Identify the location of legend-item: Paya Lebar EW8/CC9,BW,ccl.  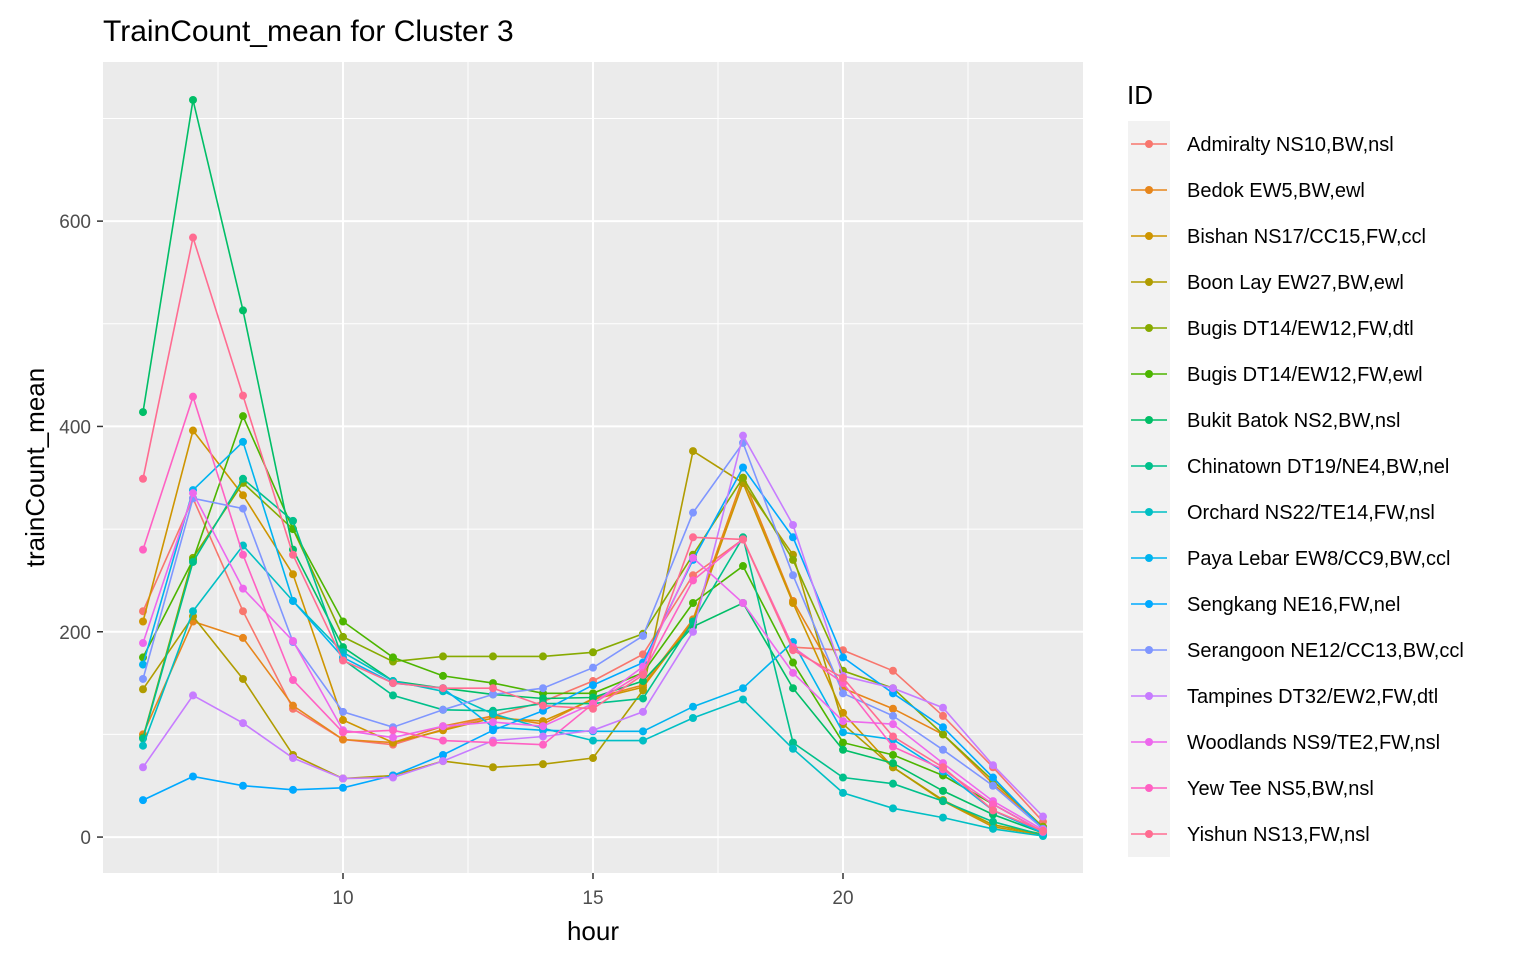
(1290, 559).